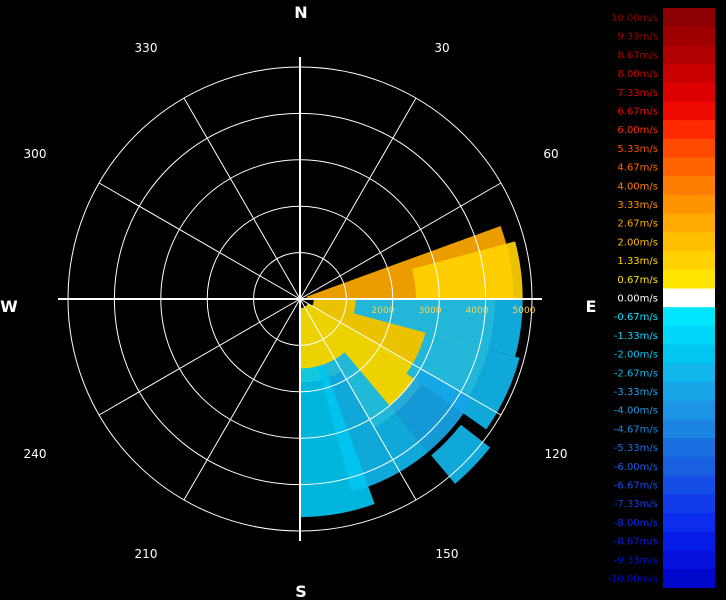 The image size is (726, 600). Describe the element at coordinates (524, 311) in the screenshot. I see `range-label-5000: 5000` at that location.